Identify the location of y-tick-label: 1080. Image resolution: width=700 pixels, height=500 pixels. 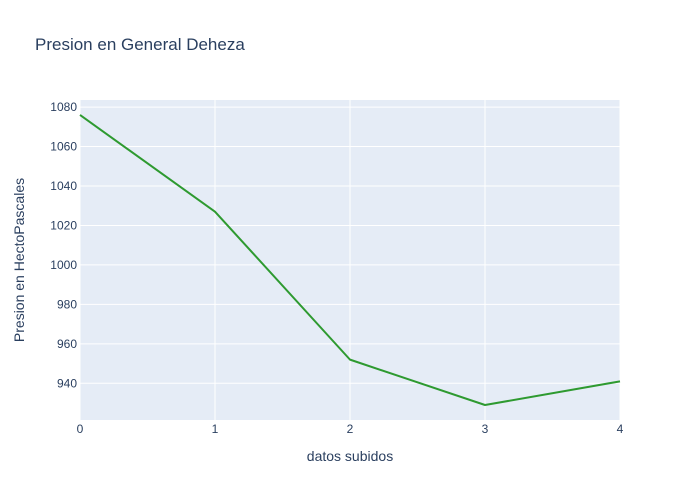
(63, 107).